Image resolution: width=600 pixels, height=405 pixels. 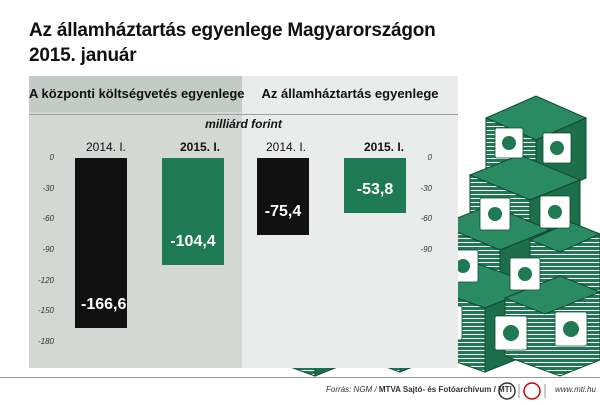 I want to click on unit-label: milliárd forint, so click(x=243, y=124).